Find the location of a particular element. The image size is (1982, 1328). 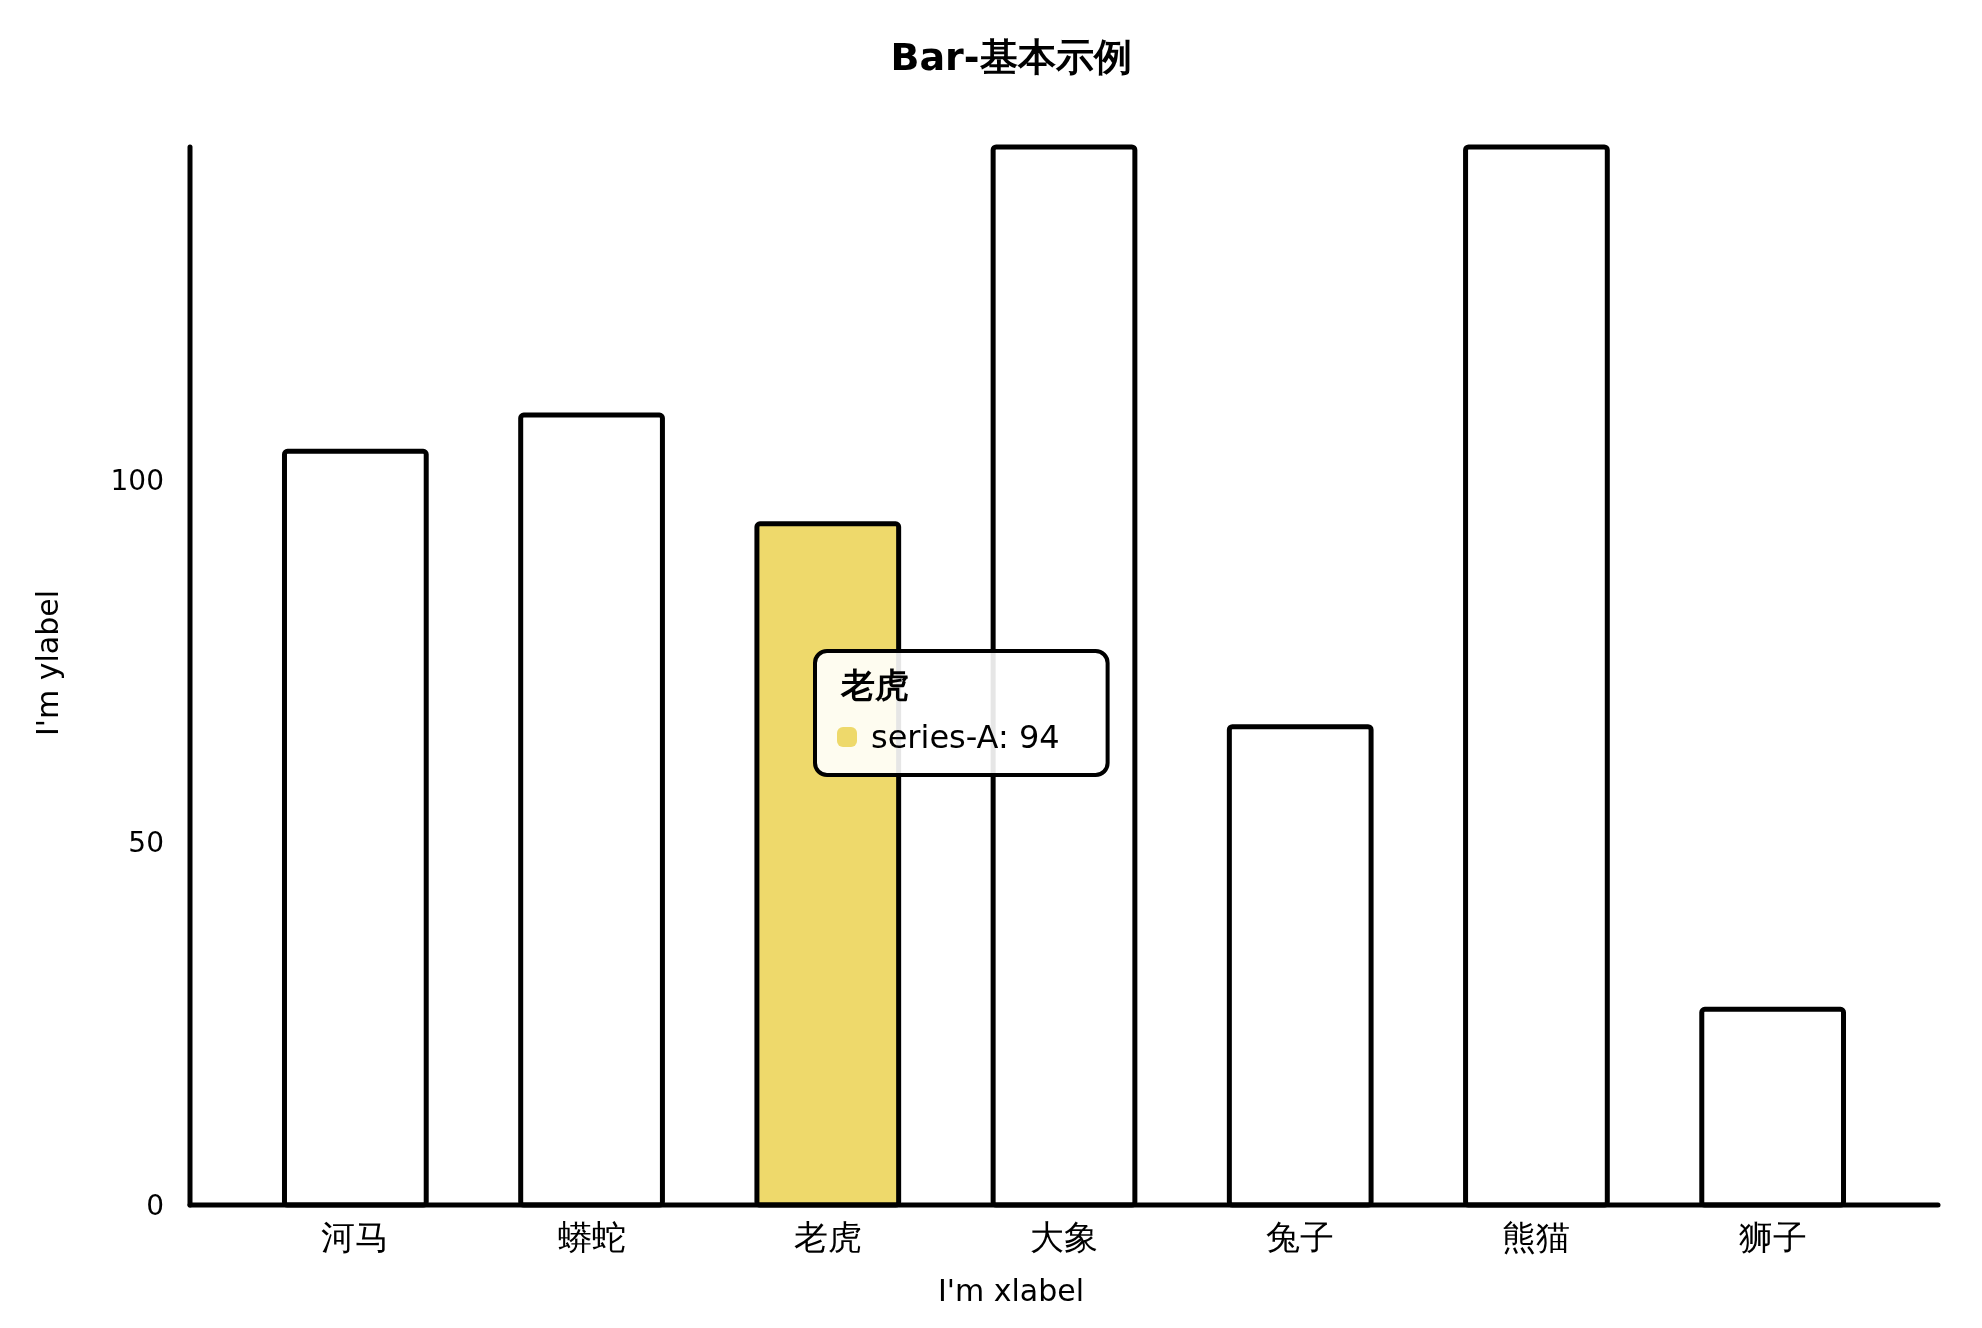

title: Bar-基本示例 is located at coordinates (1011, 57).